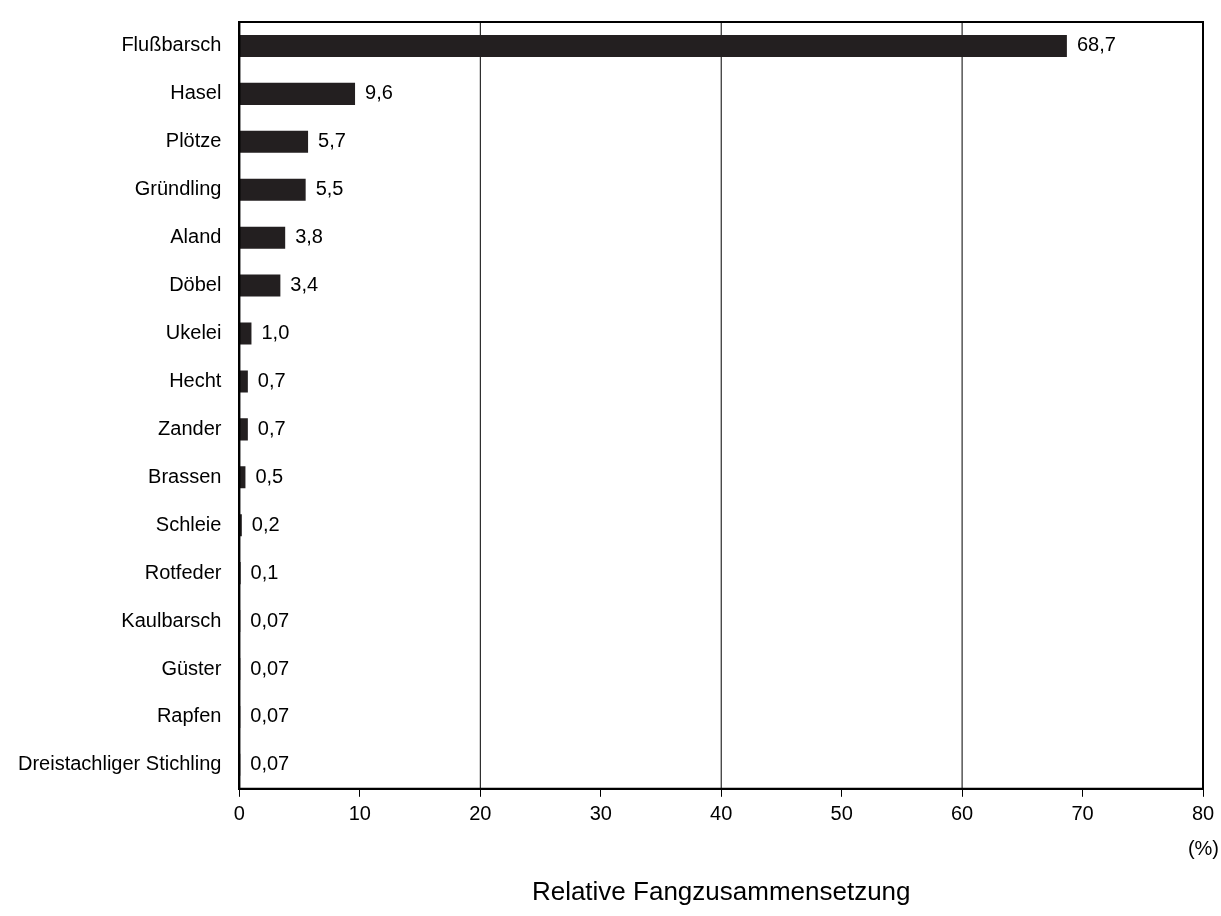  Describe the element at coordinates (265, 523) in the screenshot. I see `data-label: 0,2` at that location.